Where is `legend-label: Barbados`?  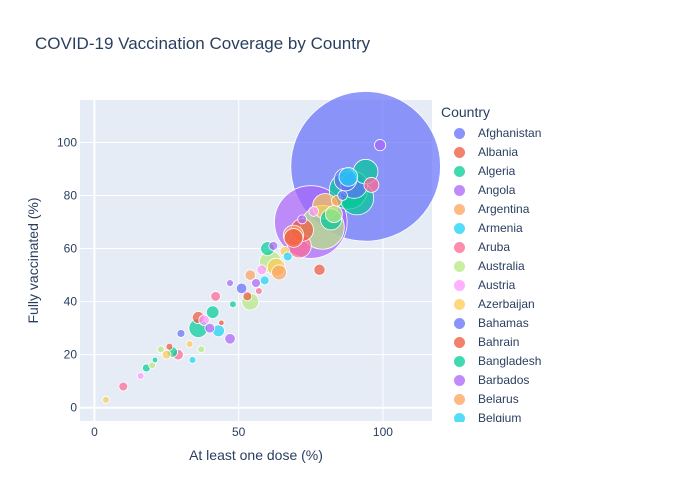 legend-label: Barbados is located at coordinates (504, 380).